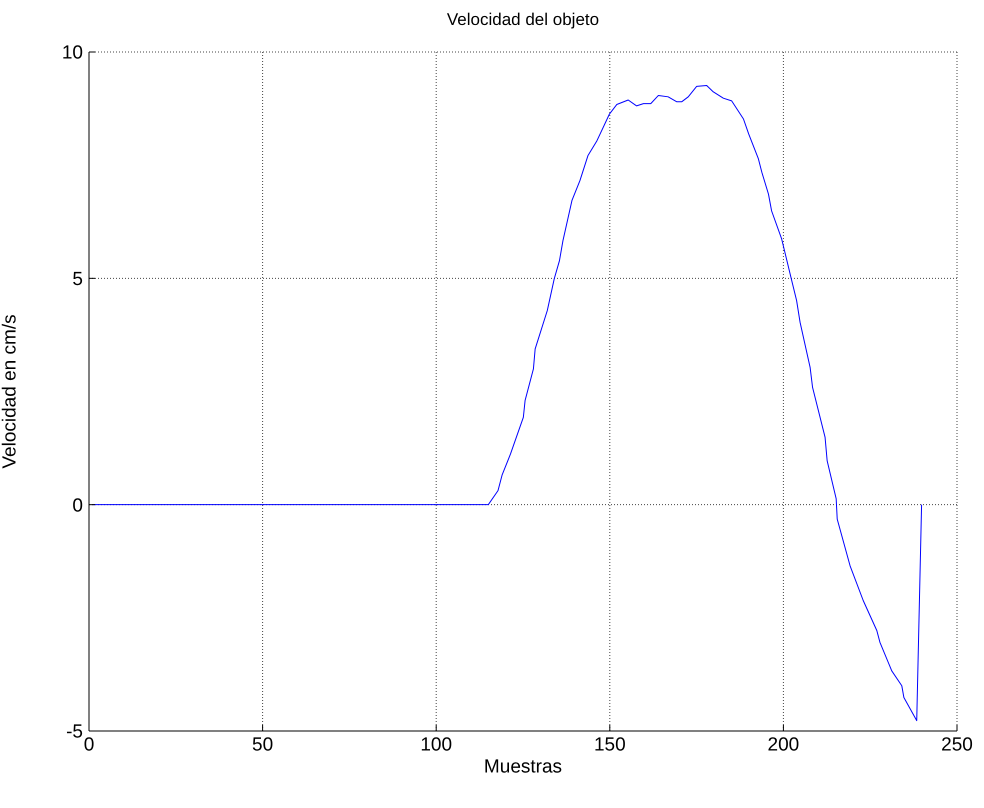  What do you see at coordinates (74, 732) in the screenshot?
I see `y-tick-label: -5` at bounding box center [74, 732].